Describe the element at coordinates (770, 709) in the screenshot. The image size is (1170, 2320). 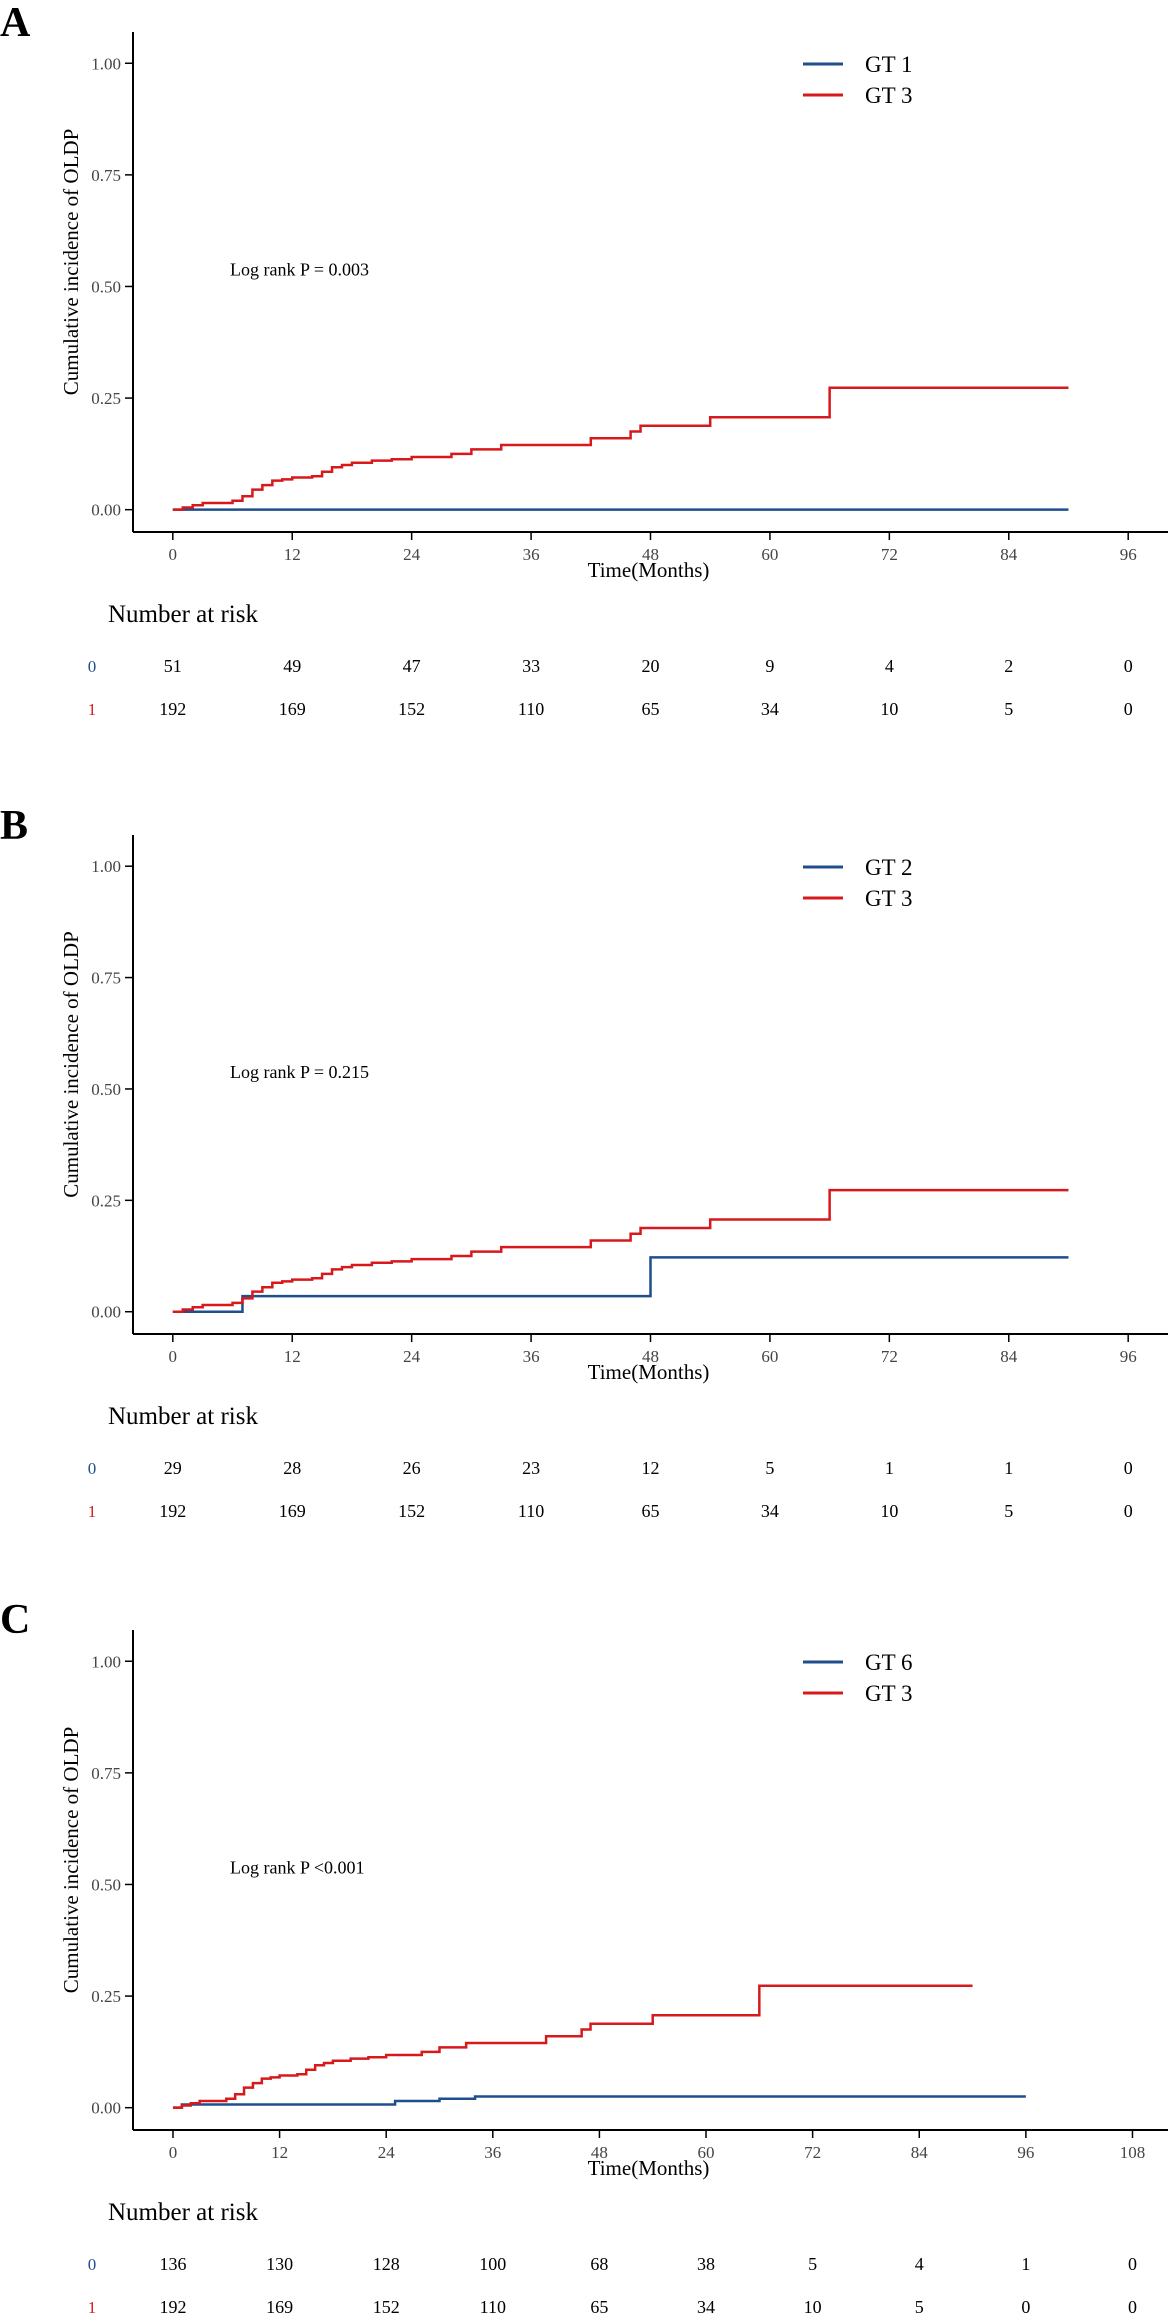
I see `risk-value: 34` at that location.